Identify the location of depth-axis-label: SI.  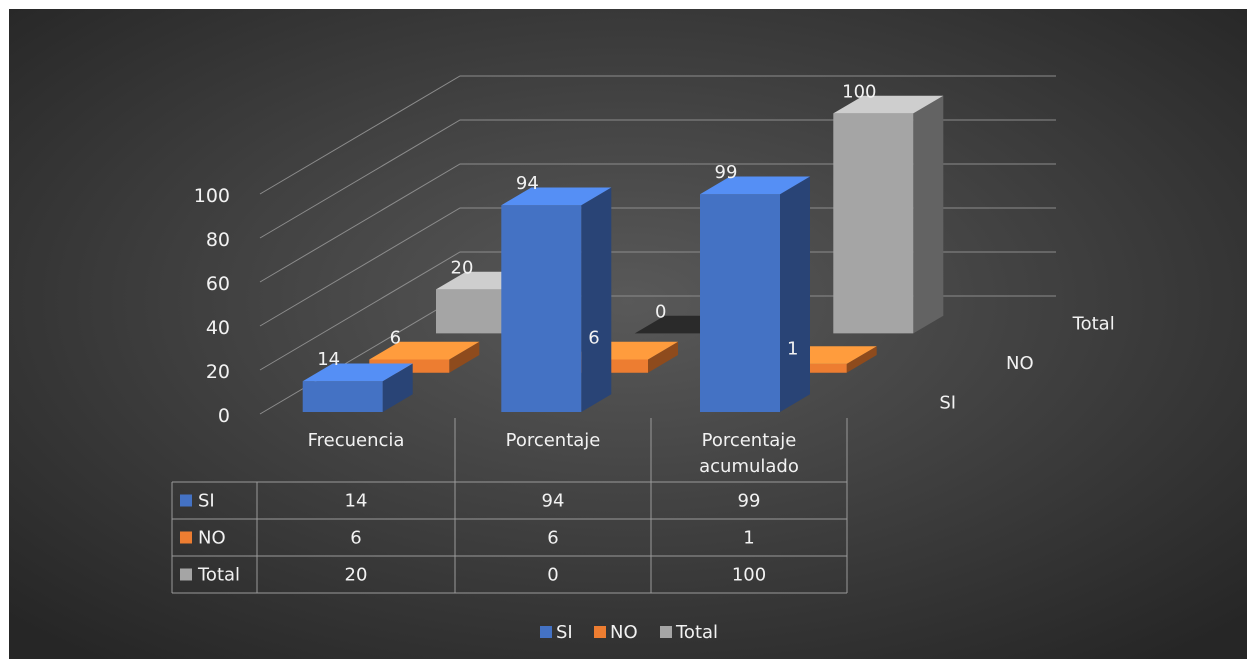
(947, 402).